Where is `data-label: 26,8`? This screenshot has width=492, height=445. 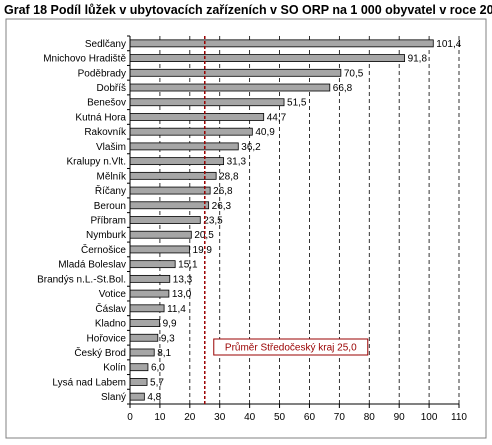 data-label: 26,8 is located at coordinates (223, 191).